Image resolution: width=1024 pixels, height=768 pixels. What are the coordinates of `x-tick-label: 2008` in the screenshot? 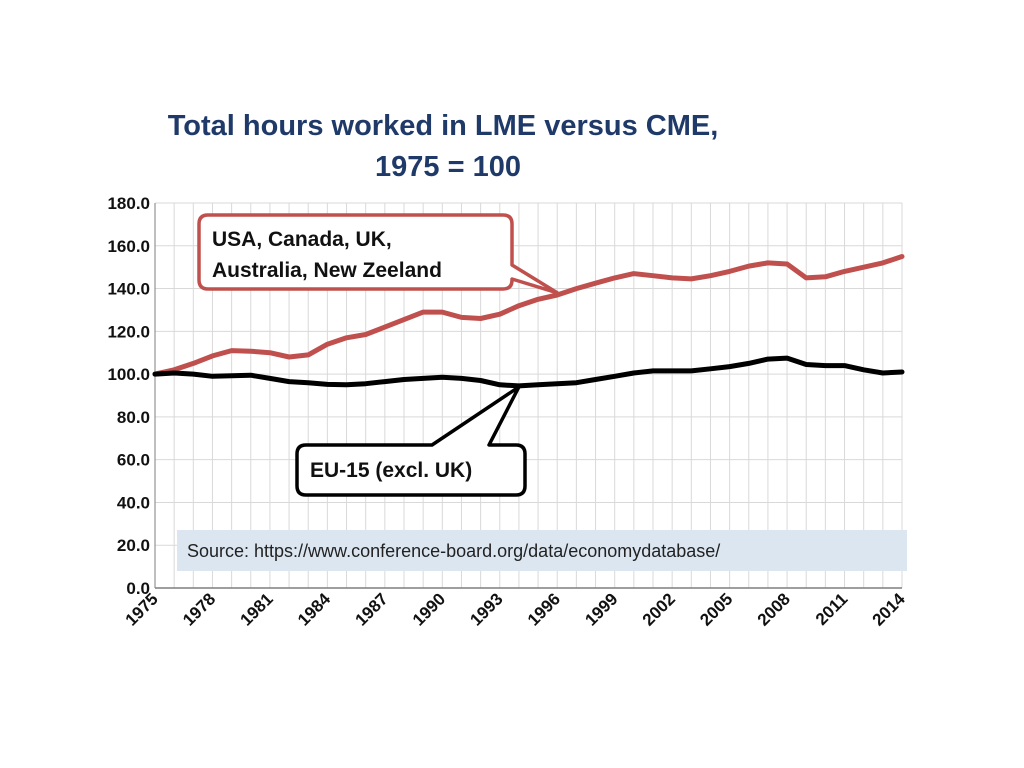 It's located at (774, 609).